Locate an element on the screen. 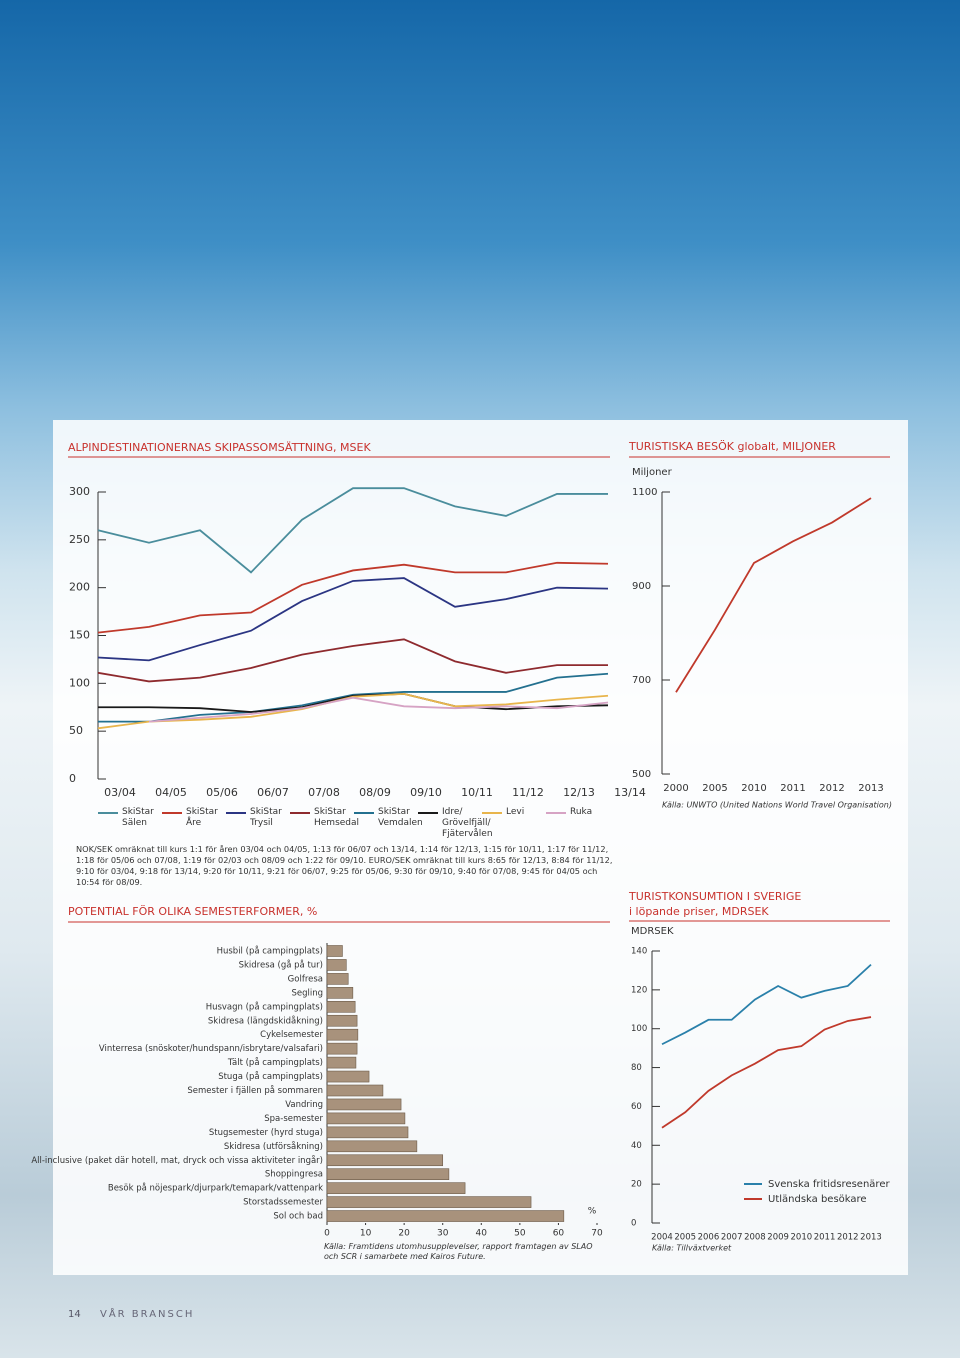 This screenshot has width=960, height=1358. y-tick-label: 500 is located at coordinates (641, 774).